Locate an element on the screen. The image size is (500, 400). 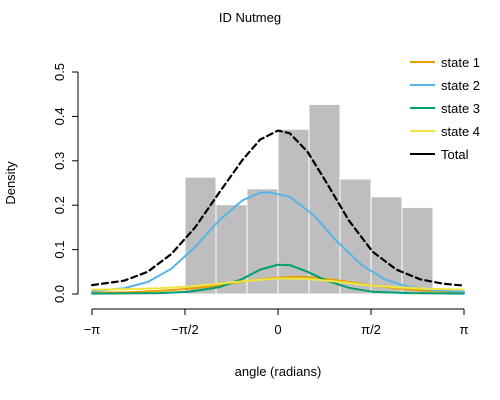
x-axis-label: angle (radians) is located at coordinates (278, 371).